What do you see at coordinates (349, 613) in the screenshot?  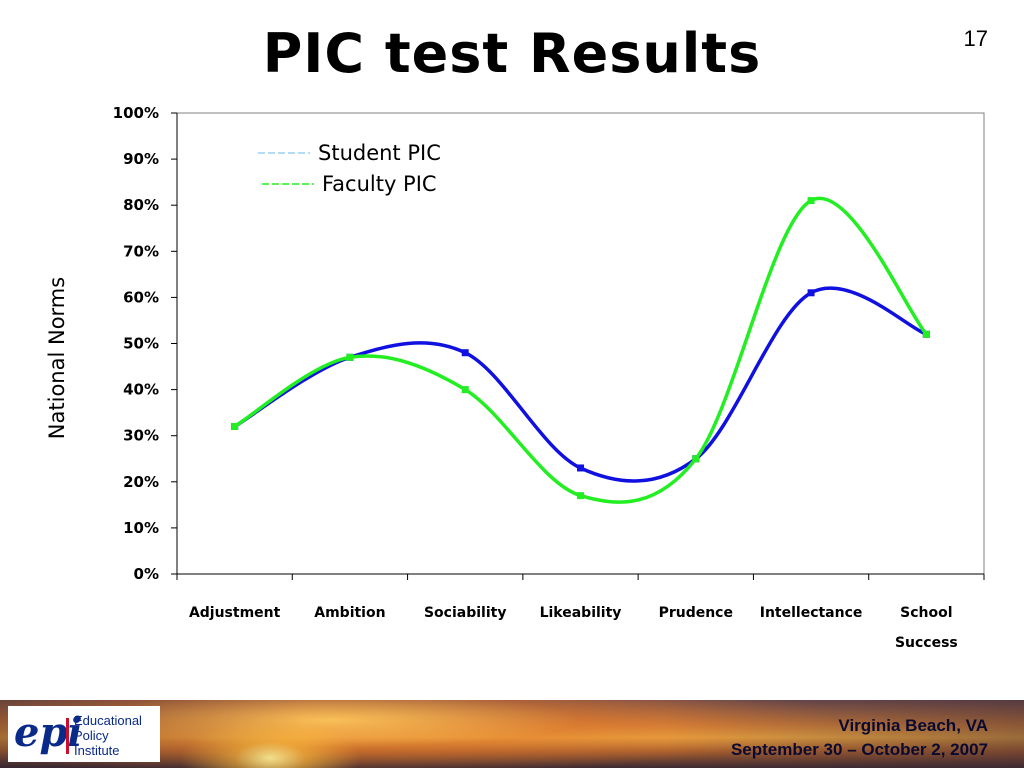 I see `x-tick-label: Ambition` at bounding box center [349, 613].